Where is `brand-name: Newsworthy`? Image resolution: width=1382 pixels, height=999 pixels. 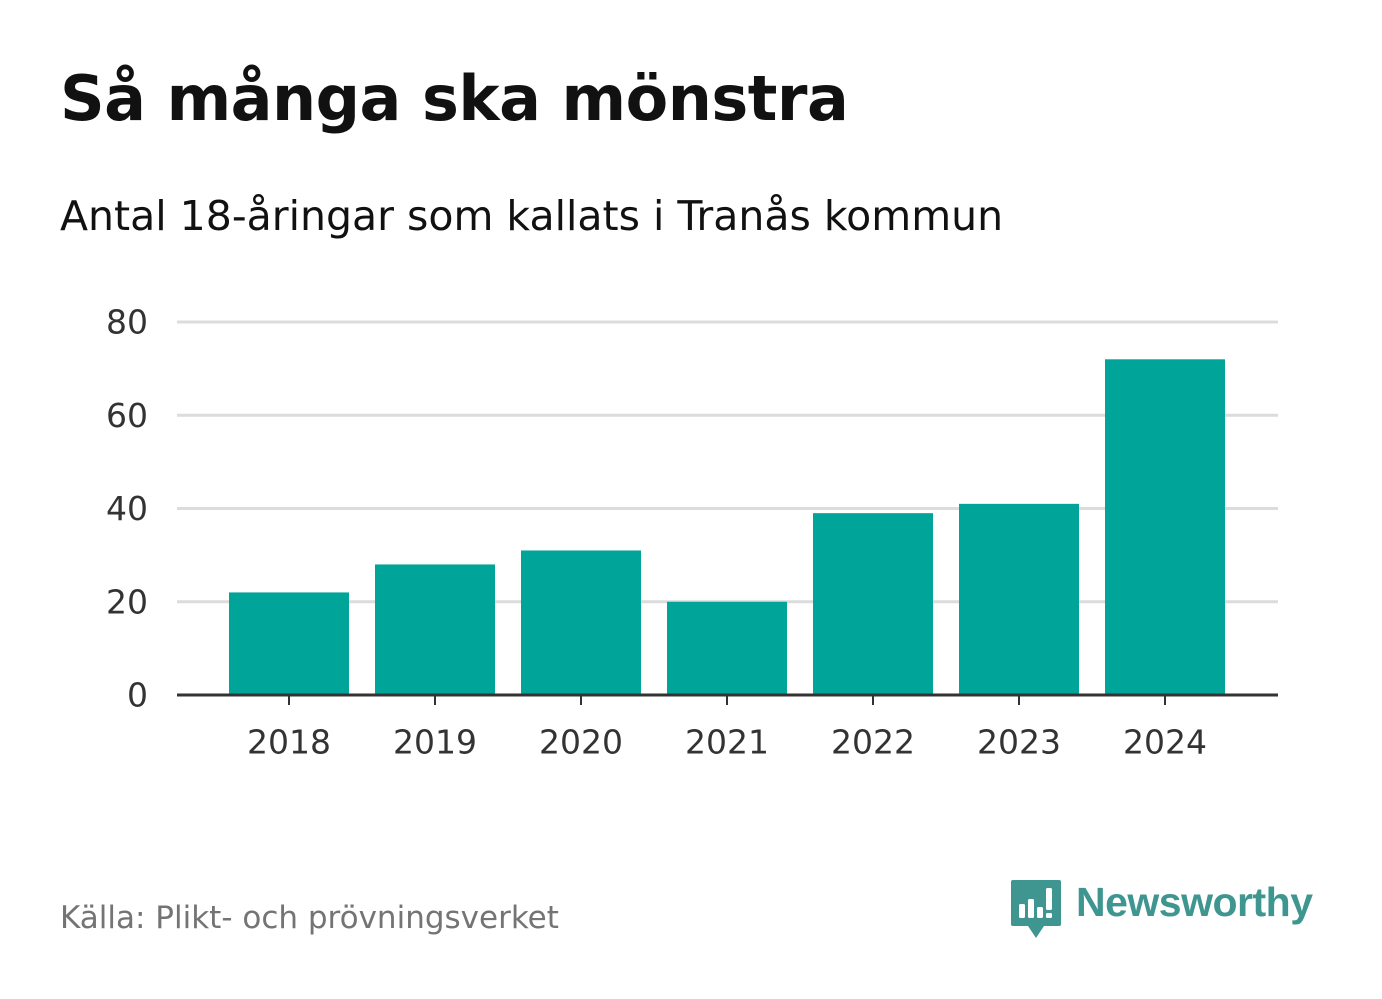 brand-name: Newsworthy is located at coordinates (1194, 902).